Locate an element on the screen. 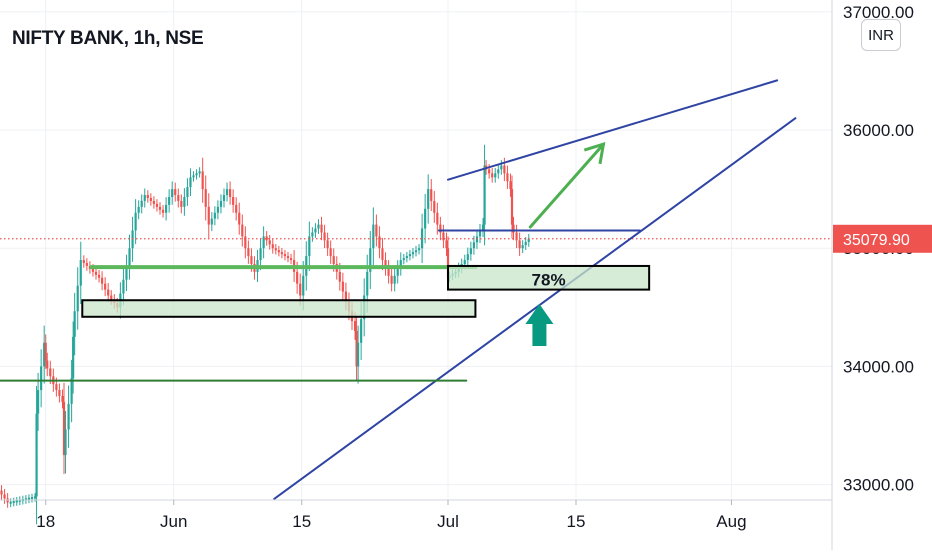 Image resolution: width=932 pixels, height=555 pixels. y-tick-label: 34000.00 is located at coordinates (878, 366).